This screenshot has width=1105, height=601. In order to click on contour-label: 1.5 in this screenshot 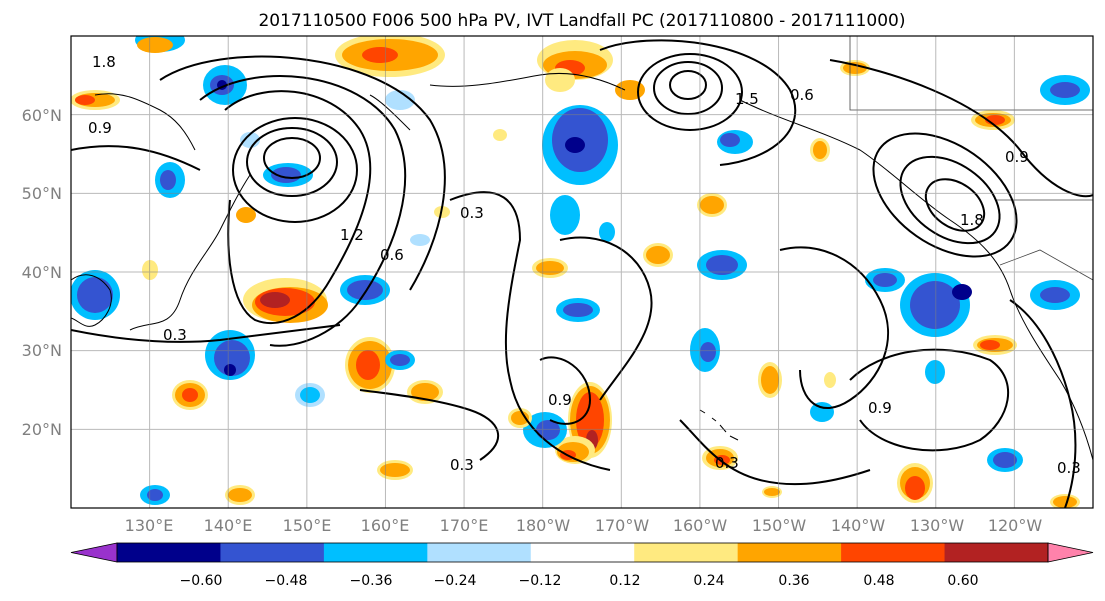, I will do `click(747, 99)`.